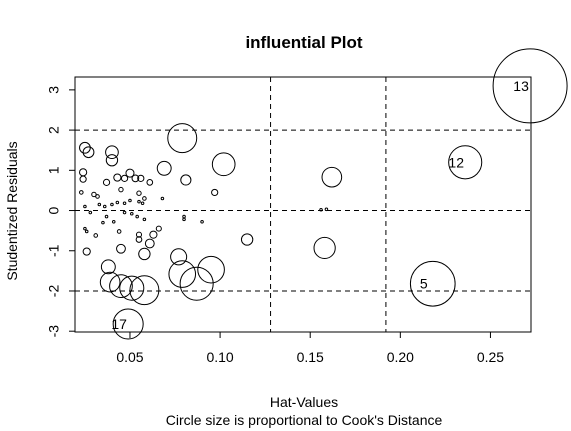  What do you see at coordinates (310, 357) in the screenshot?
I see `x-tick-label: 0.15` at bounding box center [310, 357].